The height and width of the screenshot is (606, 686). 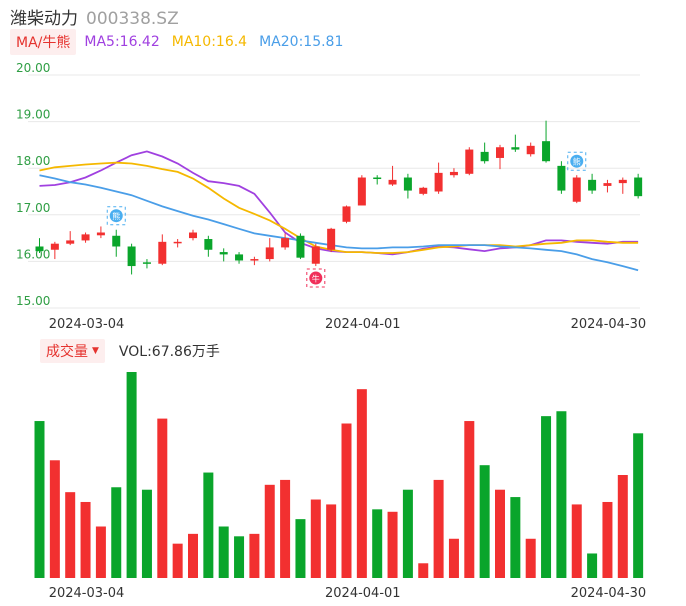 I want to click on signal-label: 熊, so click(x=116, y=216).